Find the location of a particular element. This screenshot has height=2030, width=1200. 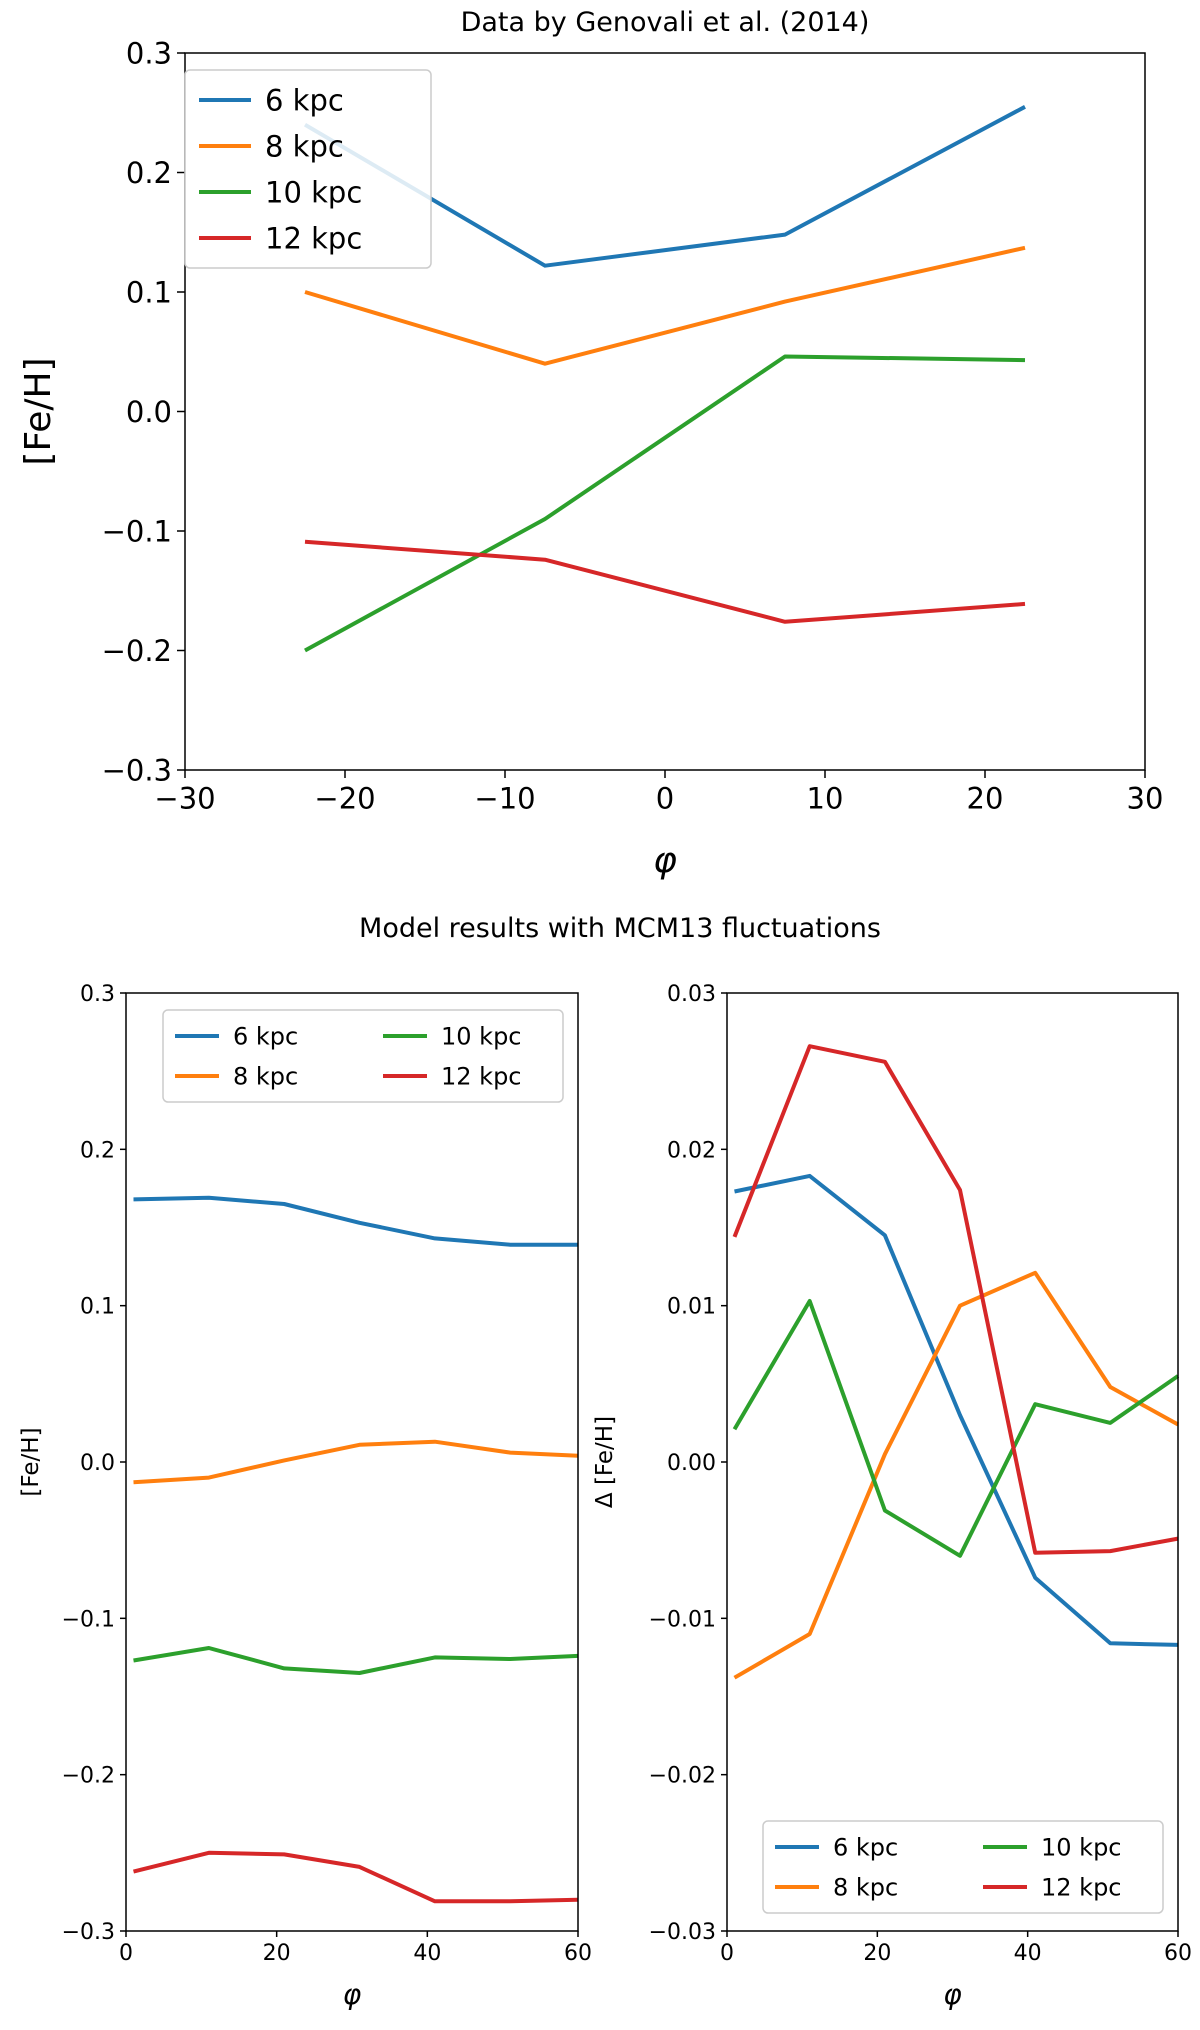

chart-title: Data by Genovali et al. (2014) is located at coordinates (665, 22).